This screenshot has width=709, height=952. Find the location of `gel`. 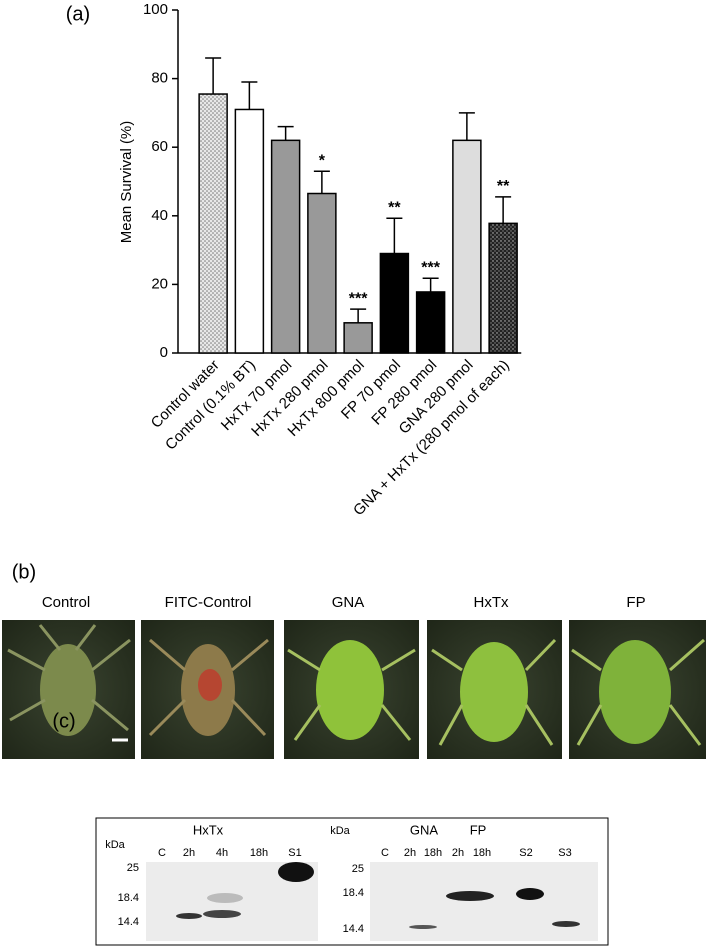

gel is located at coordinates (484, 901).